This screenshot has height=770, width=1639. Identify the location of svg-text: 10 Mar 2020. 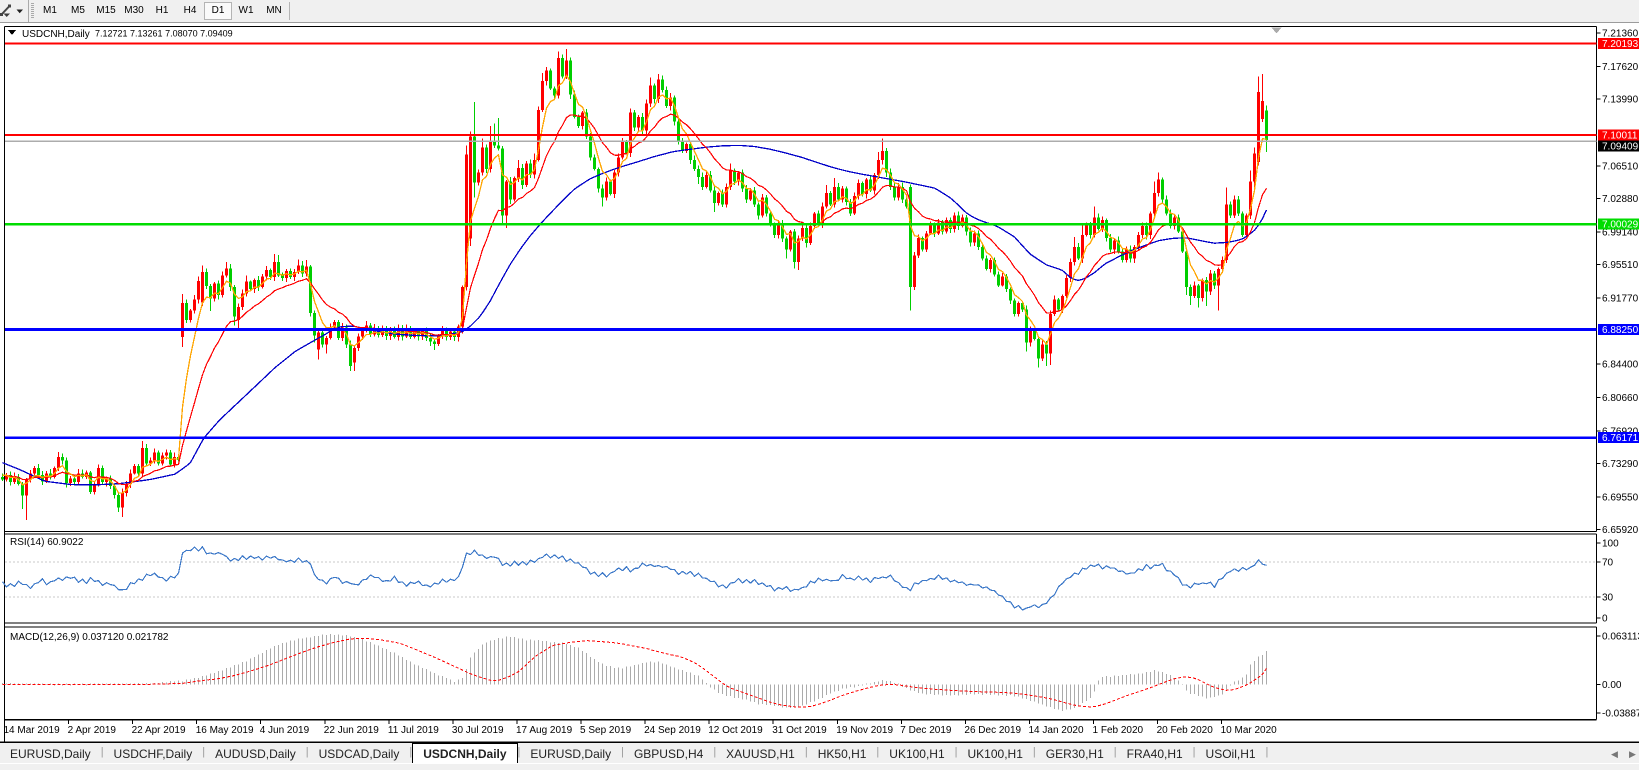
(1249, 730).